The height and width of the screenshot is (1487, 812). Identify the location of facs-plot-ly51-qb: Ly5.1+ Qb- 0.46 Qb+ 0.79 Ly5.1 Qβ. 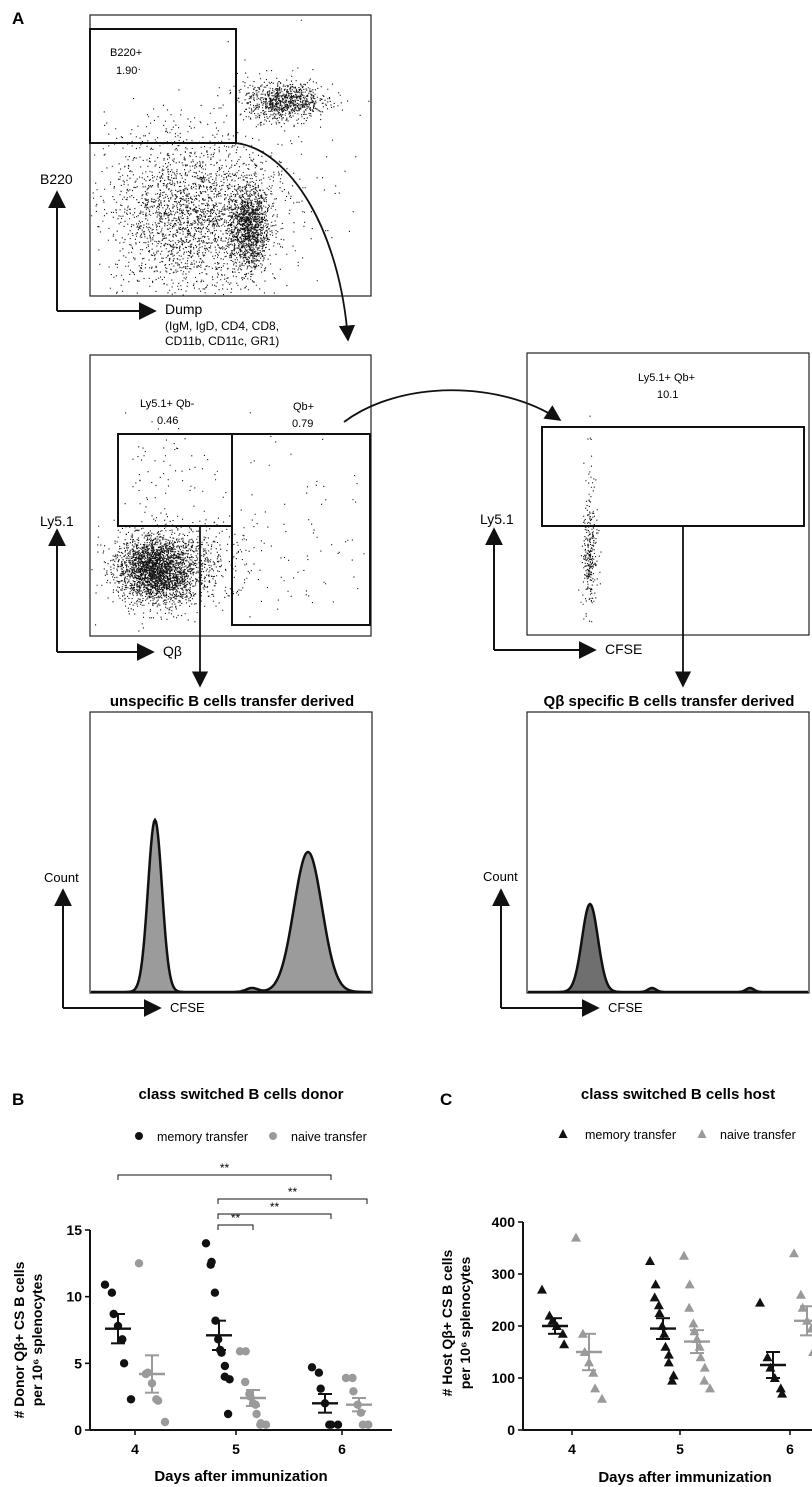
(301, 521).